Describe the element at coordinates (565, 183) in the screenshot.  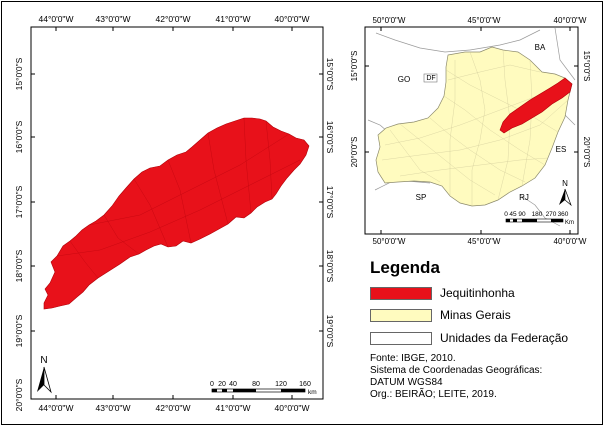
I see `inset-north-label: N` at that location.